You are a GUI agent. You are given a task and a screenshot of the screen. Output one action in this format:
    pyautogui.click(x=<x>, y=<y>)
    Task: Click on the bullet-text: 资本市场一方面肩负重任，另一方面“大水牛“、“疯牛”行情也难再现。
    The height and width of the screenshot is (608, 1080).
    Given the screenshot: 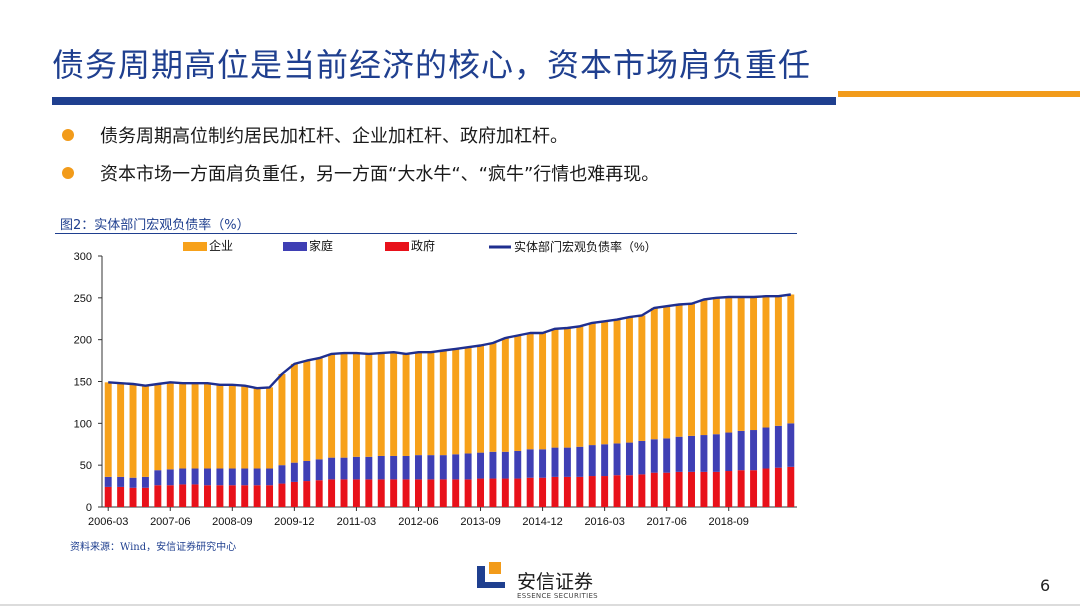 What is the action you would take?
    pyautogui.click(x=380, y=174)
    